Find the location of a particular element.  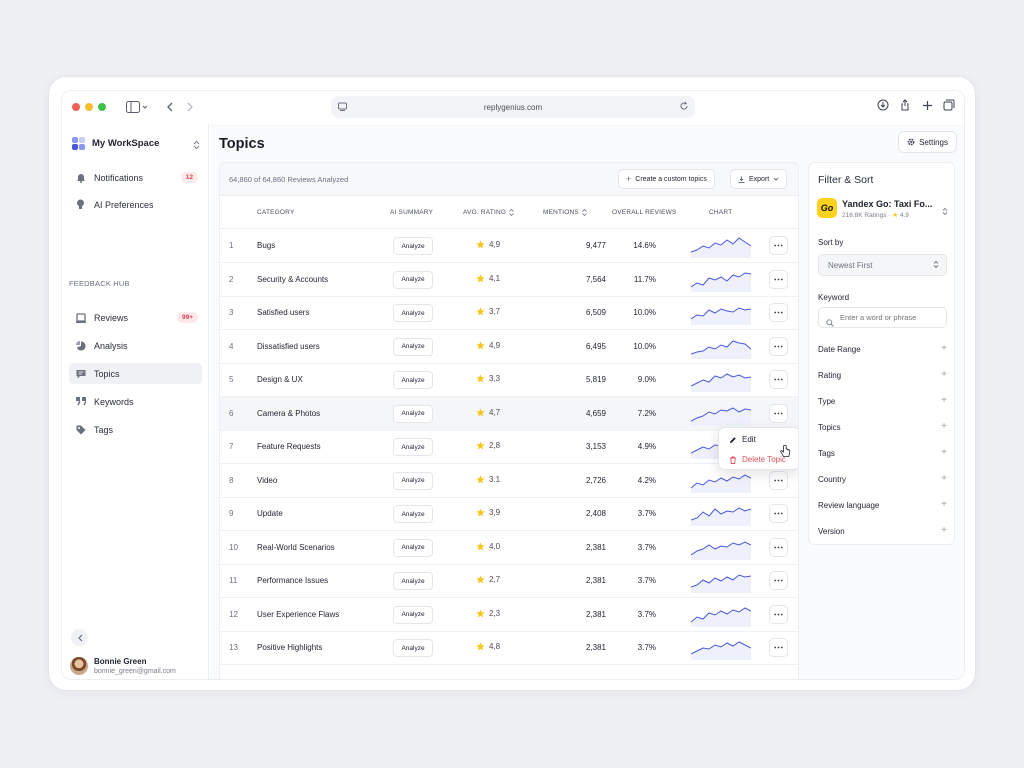

col-mentions: MENTIONS is located at coordinates (565, 212).